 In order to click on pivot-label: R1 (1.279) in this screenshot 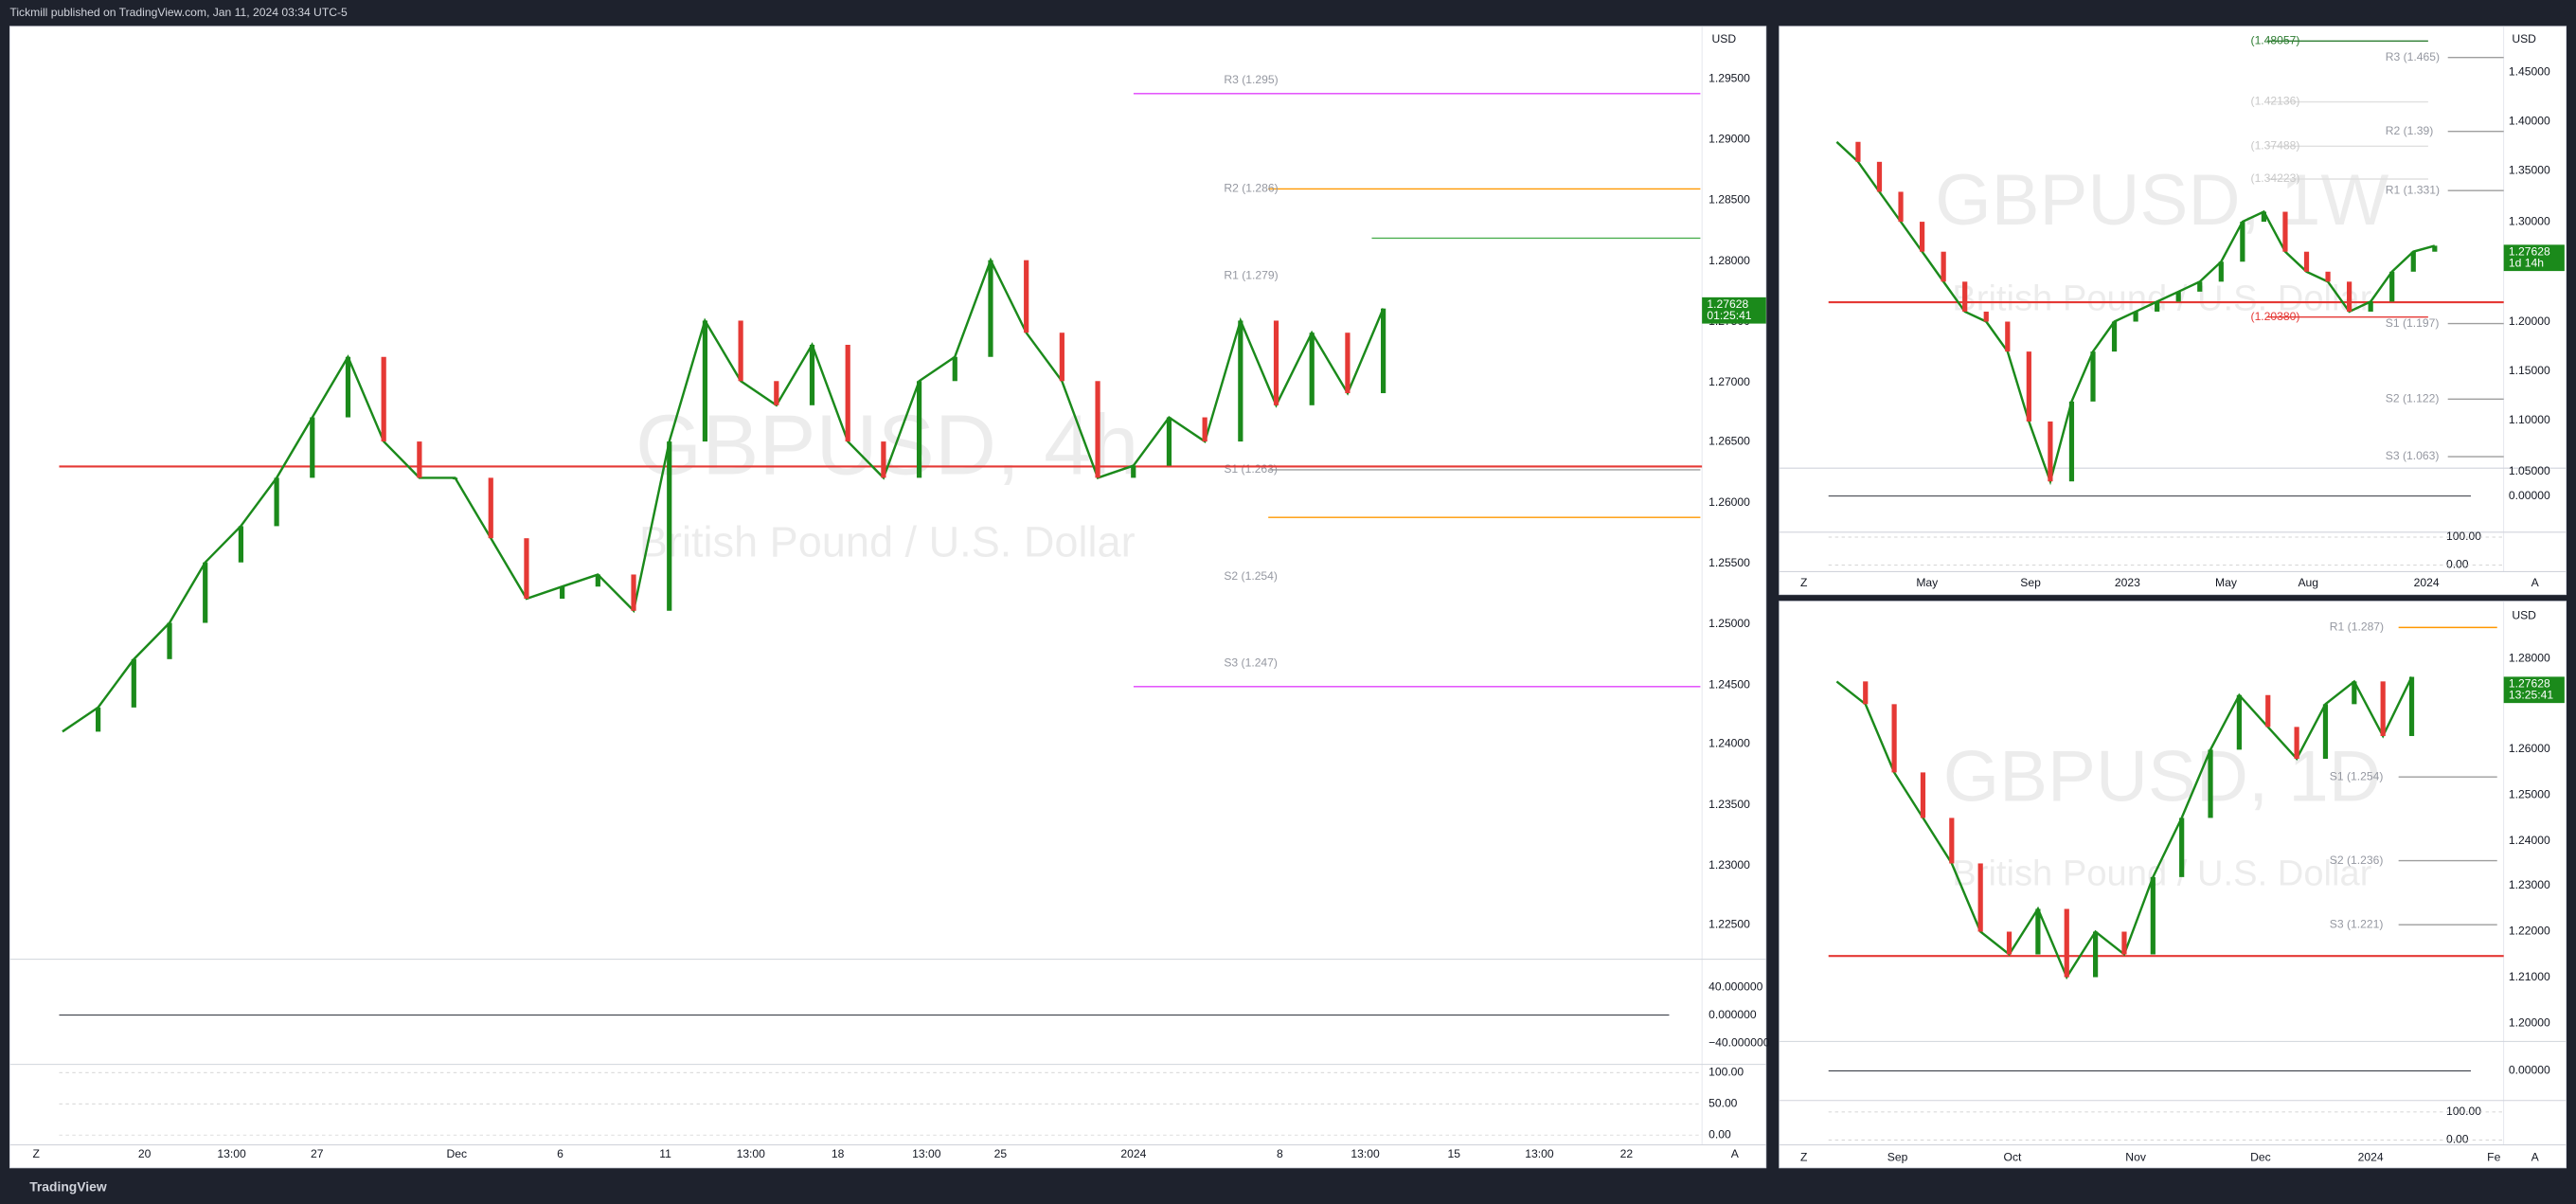, I will do `click(1251, 275)`.